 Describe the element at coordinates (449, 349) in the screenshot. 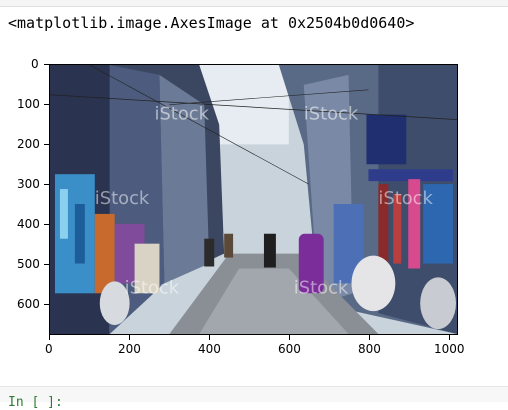

I see `x-tick-label: 1000` at that location.